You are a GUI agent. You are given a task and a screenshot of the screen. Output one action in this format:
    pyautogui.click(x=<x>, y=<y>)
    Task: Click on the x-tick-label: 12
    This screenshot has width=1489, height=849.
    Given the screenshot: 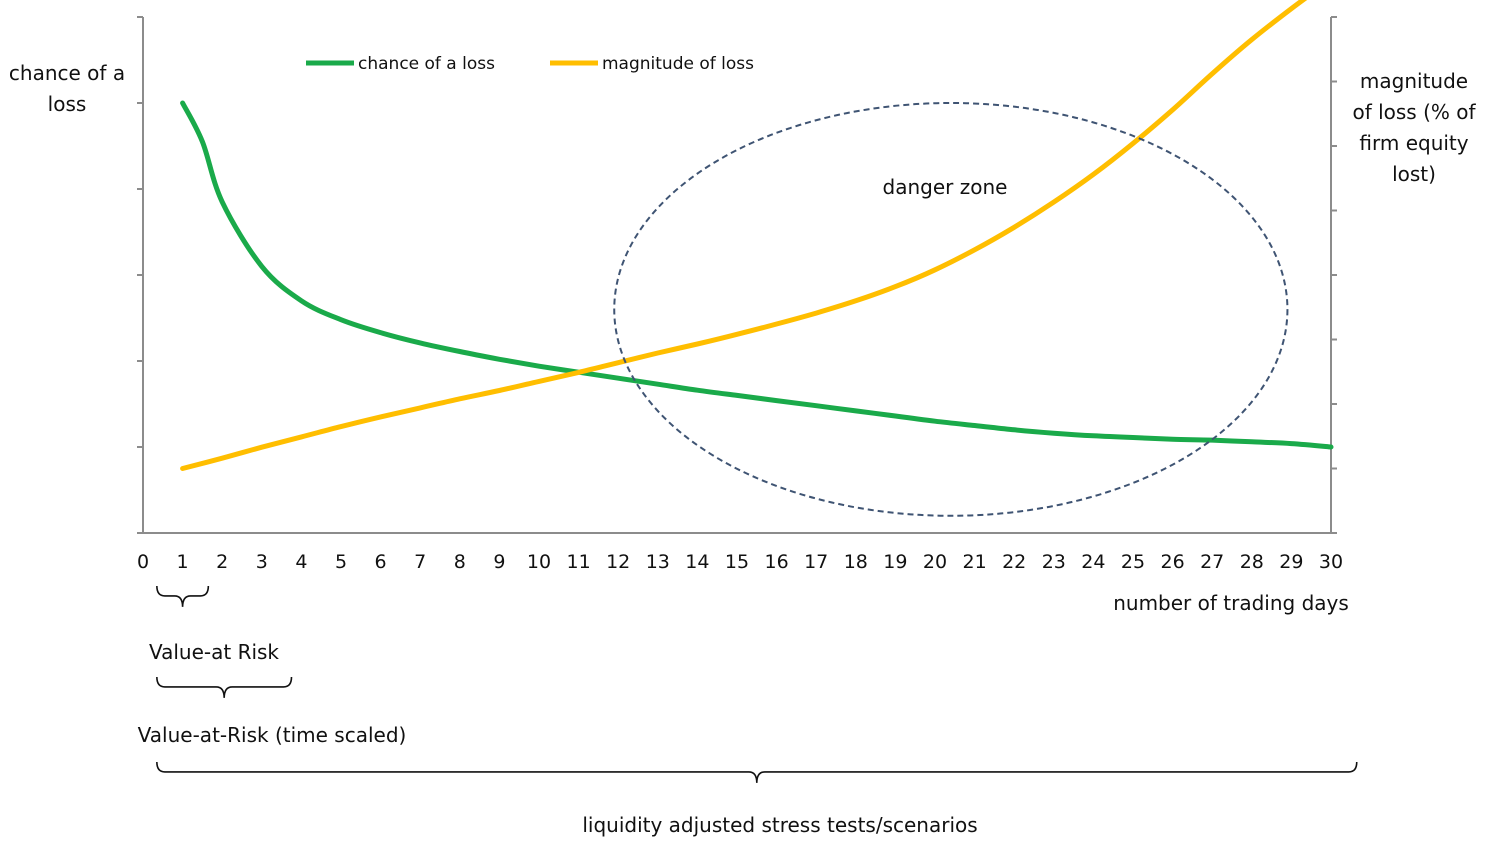 What is the action you would take?
    pyautogui.click(x=618, y=562)
    